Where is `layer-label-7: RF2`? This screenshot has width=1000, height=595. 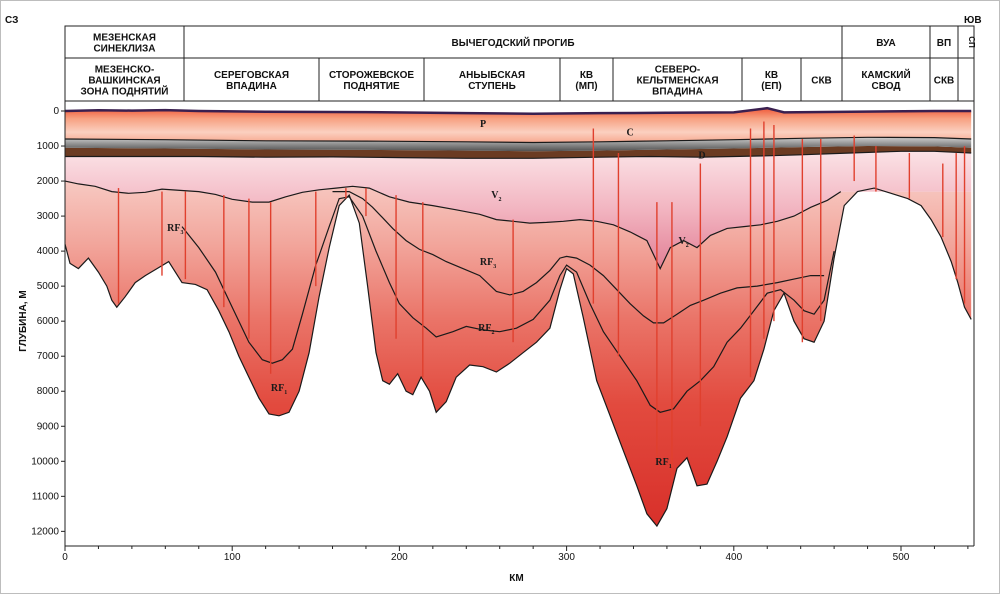 layer-label-7: RF2 is located at coordinates (486, 329).